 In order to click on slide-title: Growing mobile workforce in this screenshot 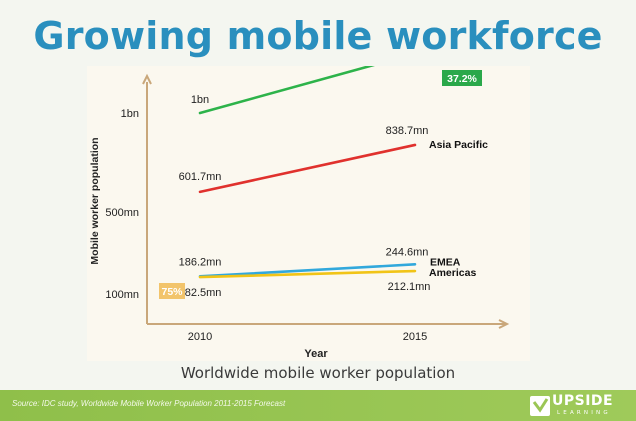, I will do `click(318, 36)`.